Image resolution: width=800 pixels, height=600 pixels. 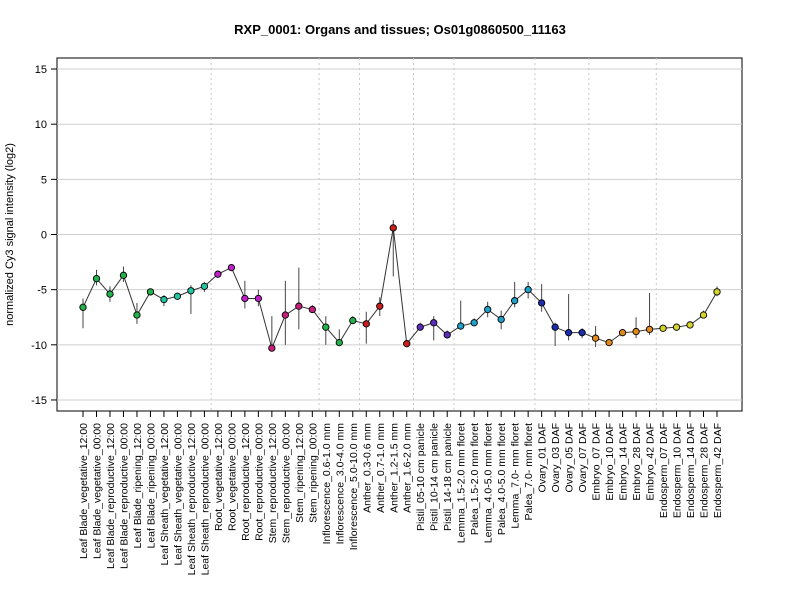 What do you see at coordinates (178, 494) in the screenshot?
I see `x-tick-label: Leaf Sheath_vegetative_00:00` at bounding box center [178, 494].